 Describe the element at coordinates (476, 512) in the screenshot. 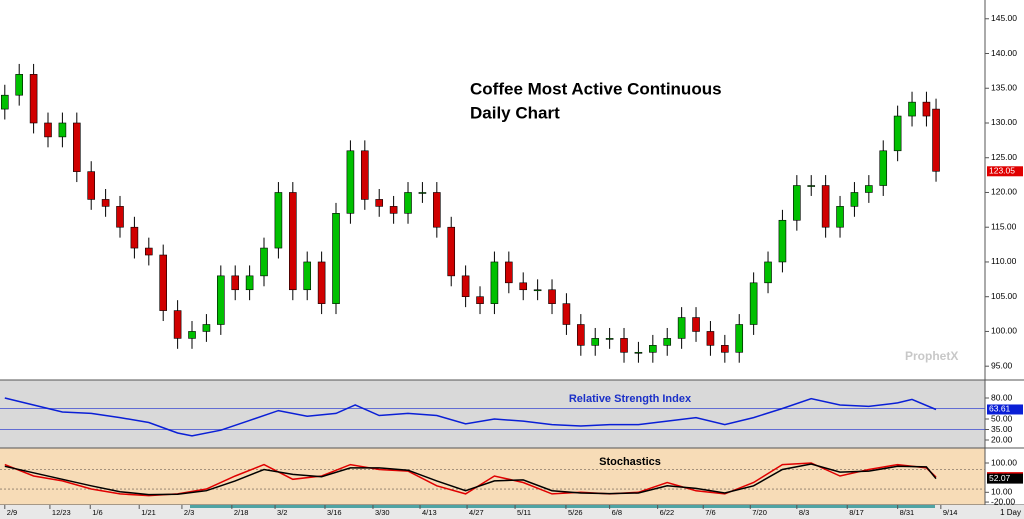

I see `x-tick-label: 4/27` at that location.